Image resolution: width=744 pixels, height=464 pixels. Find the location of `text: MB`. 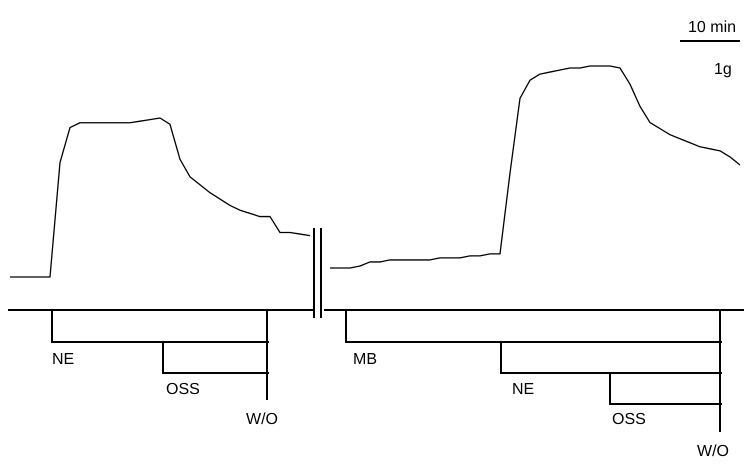

text: MB is located at coordinates (365, 359).